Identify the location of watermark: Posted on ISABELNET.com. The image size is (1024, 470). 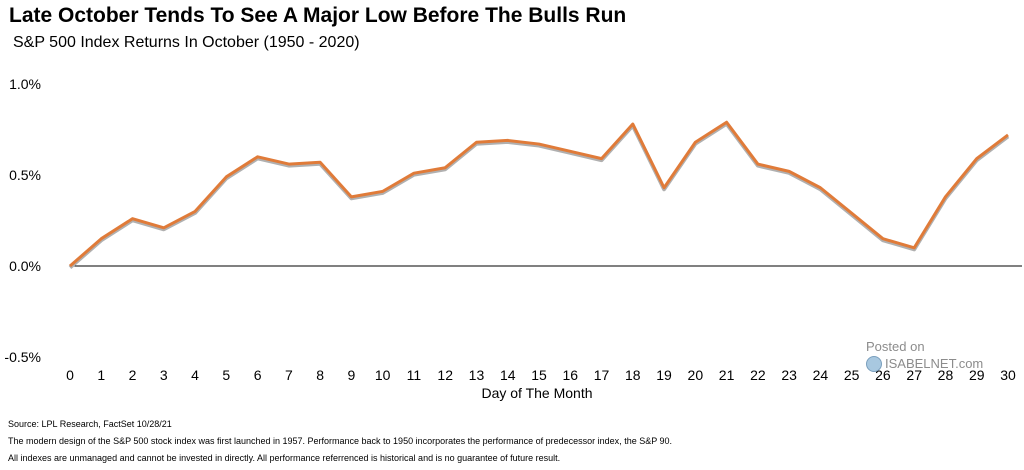
(924, 355).